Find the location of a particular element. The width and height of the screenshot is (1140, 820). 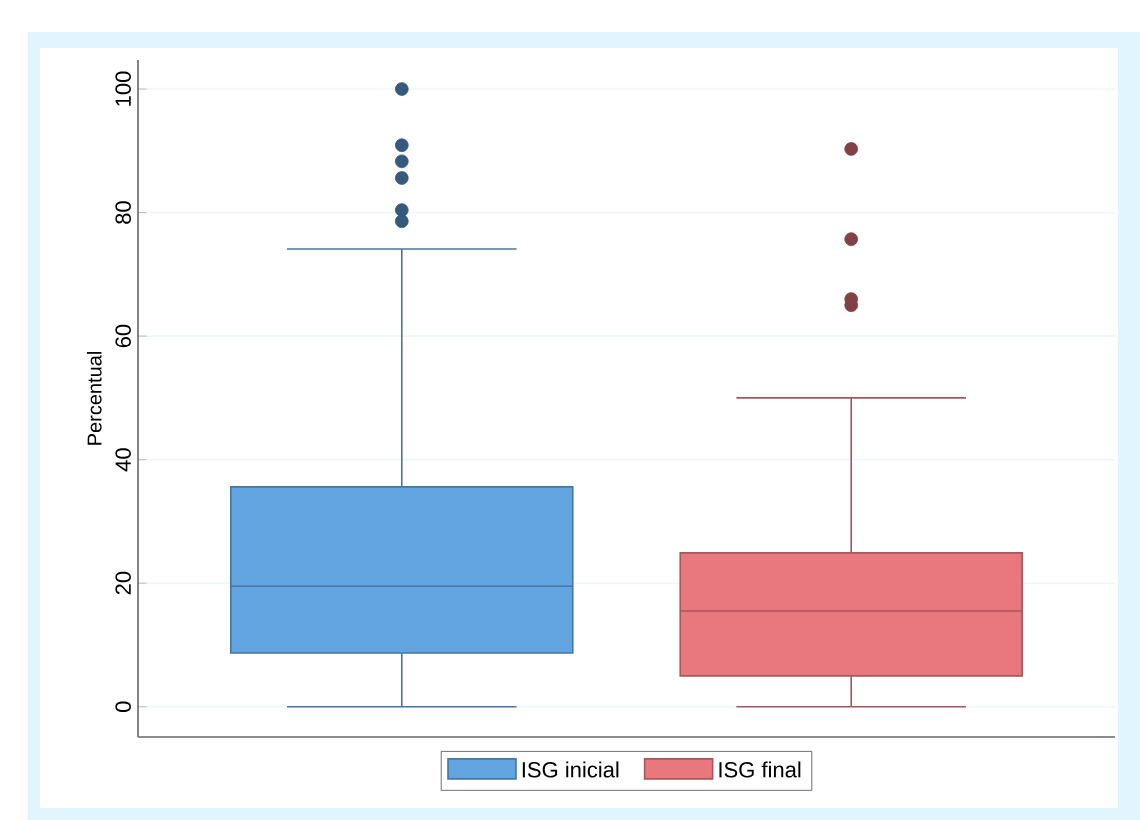

y-tick-label: 0 is located at coordinates (123, 706).